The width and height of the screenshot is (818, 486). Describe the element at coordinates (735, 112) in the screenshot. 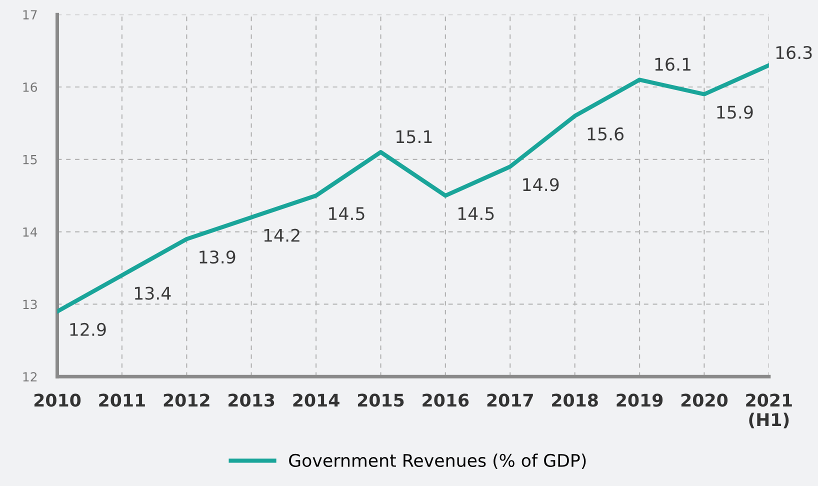

I see `data-label: 15.9` at that location.